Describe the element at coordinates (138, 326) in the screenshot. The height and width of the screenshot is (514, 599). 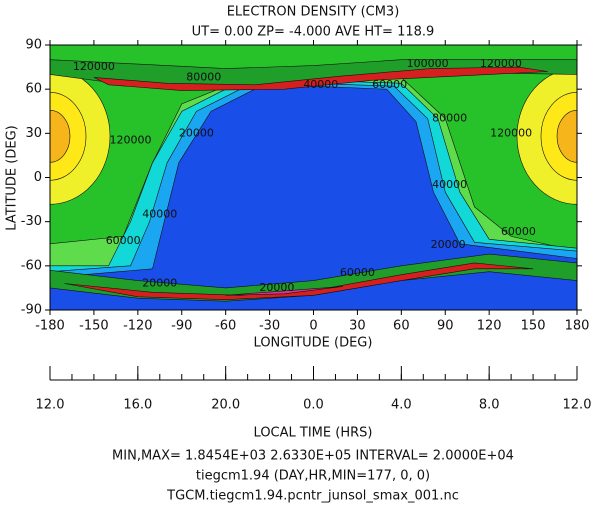
I see `x-tick-label: -120` at that location.